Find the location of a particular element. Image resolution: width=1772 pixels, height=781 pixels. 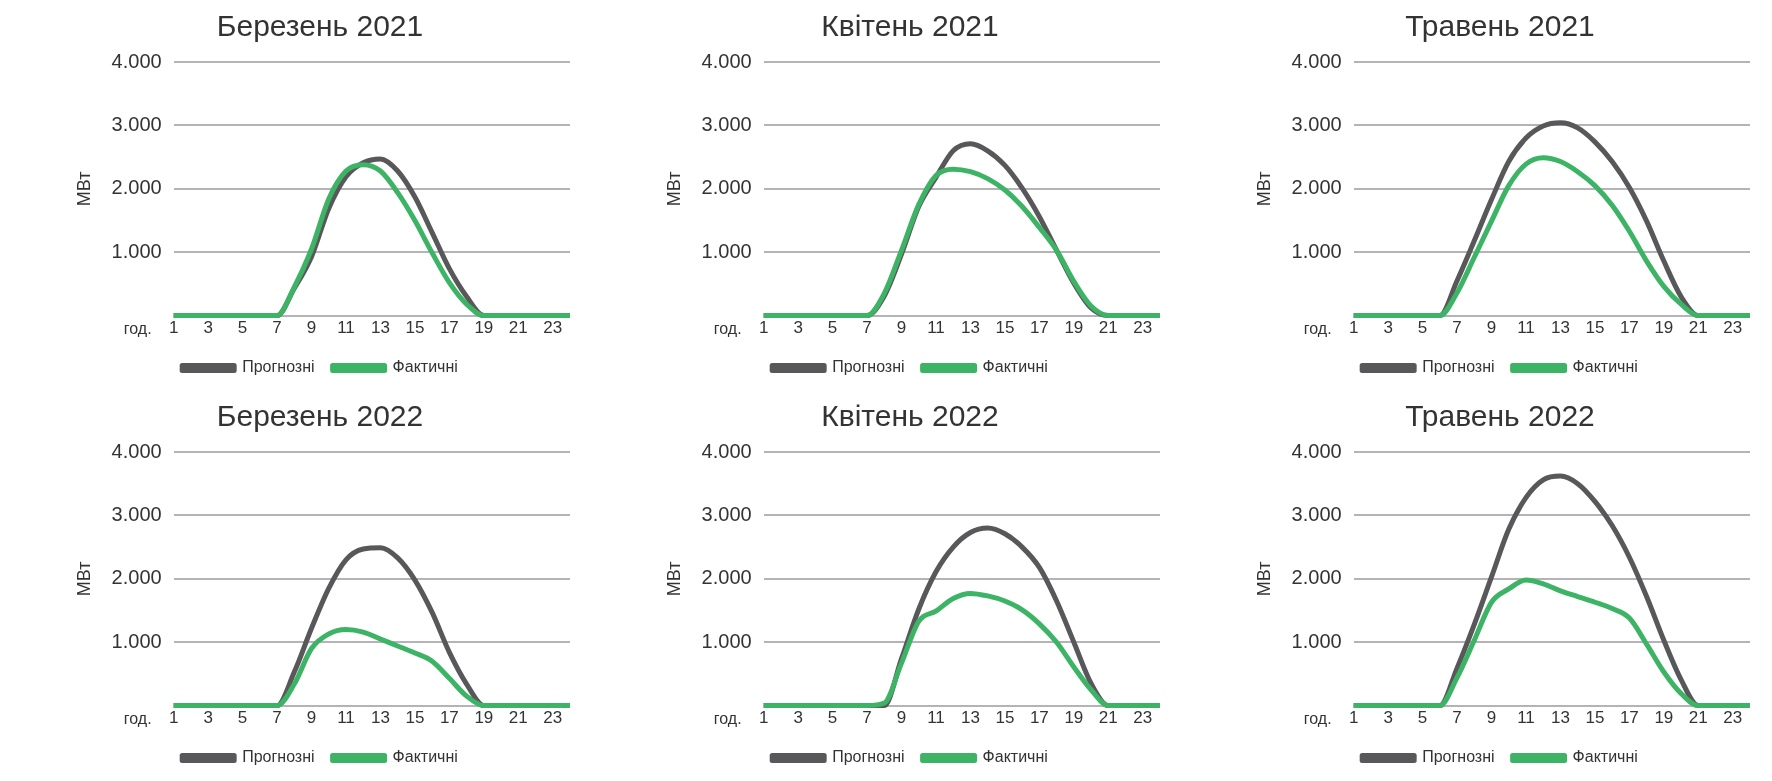

chart-title: Травень 2021 is located at coordinates (1500, 26).